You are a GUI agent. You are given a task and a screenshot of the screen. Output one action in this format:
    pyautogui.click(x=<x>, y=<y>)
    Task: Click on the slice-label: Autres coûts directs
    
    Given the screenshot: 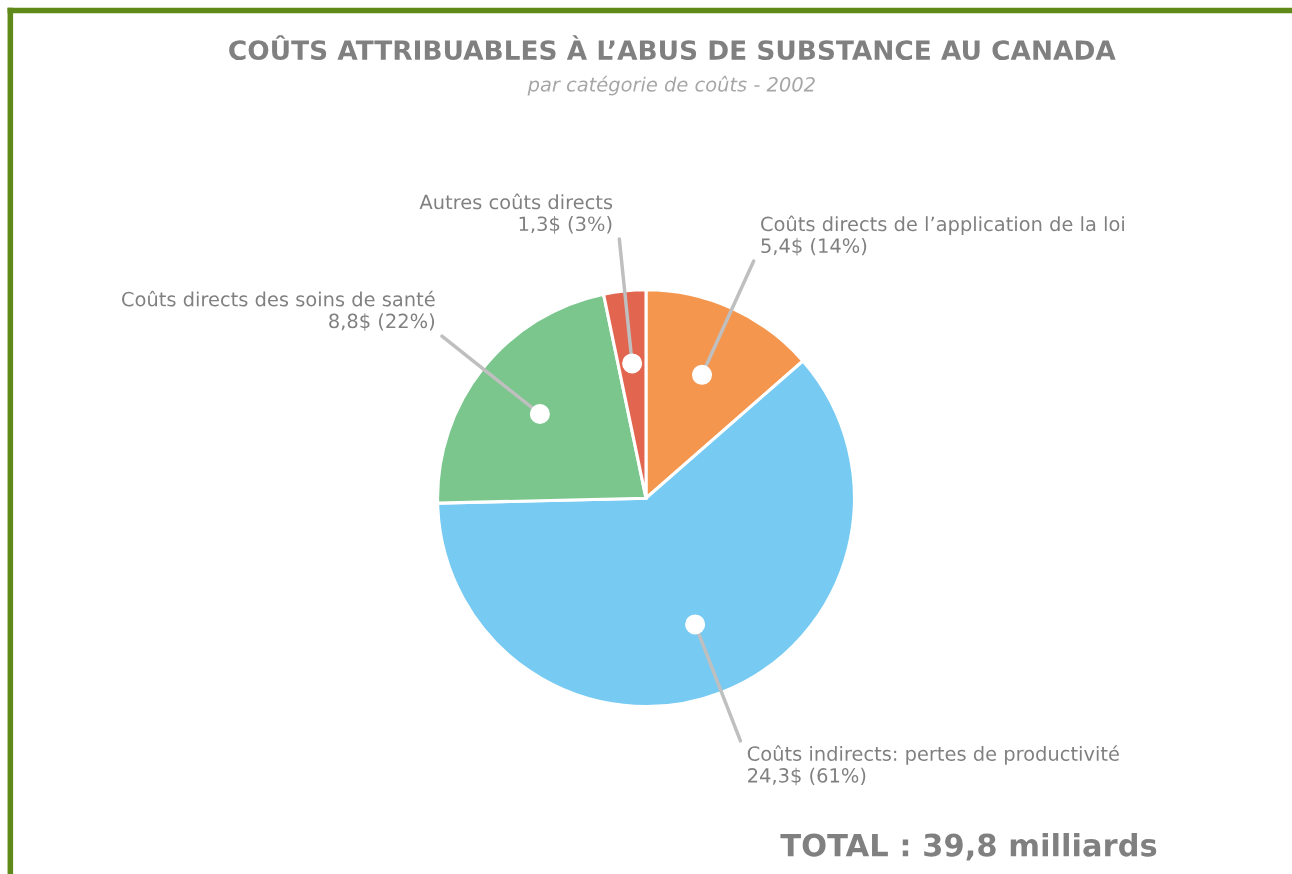 What is the action you would take?
    pyautogui.click(x=516, y=201)
    